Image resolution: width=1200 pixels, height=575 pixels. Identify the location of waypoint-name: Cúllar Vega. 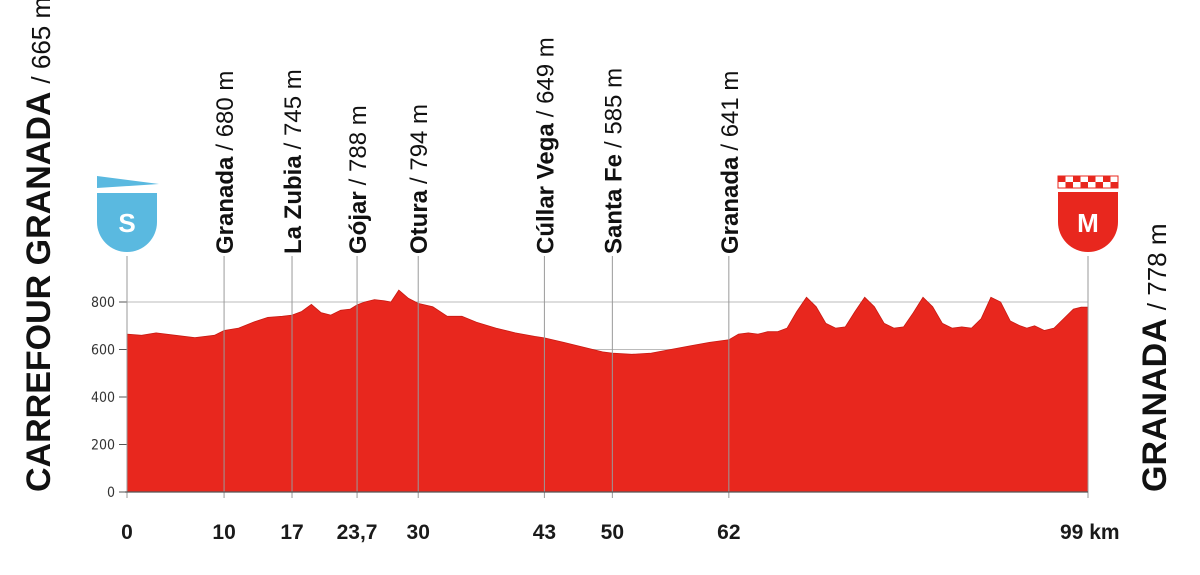
(545, 188).